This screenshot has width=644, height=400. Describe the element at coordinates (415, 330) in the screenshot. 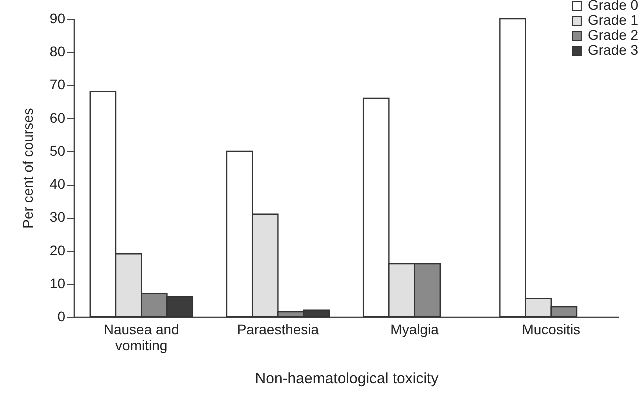

I see `x-tick-label: Myalgia` at that location.